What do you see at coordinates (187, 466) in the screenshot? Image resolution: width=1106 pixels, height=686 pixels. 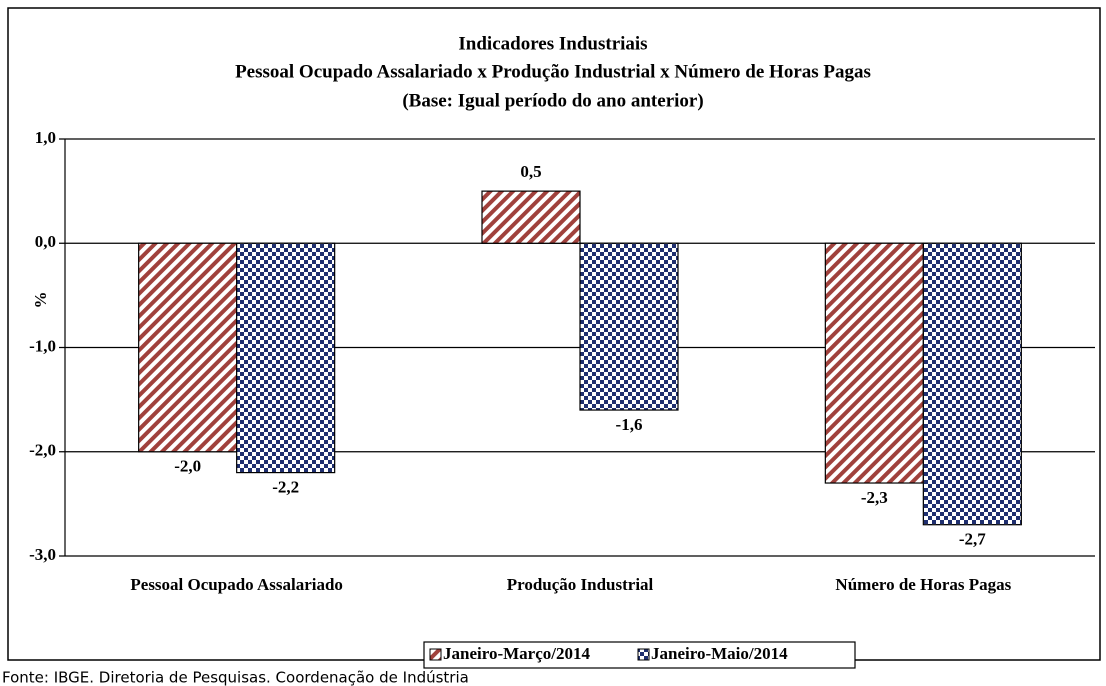 I see `data-label: -2,0` at bounding box center [187, 466].